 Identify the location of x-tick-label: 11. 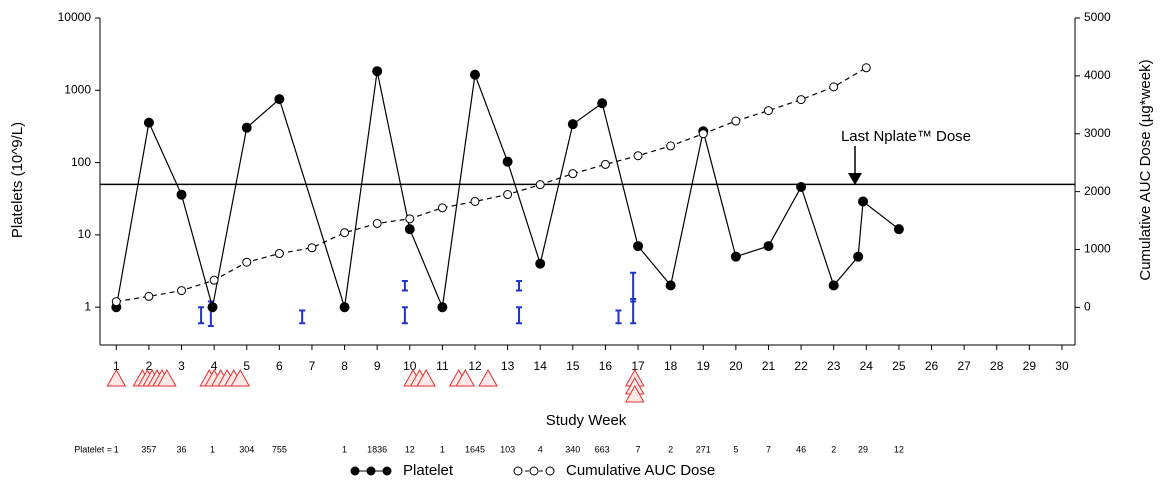
(442, 366).